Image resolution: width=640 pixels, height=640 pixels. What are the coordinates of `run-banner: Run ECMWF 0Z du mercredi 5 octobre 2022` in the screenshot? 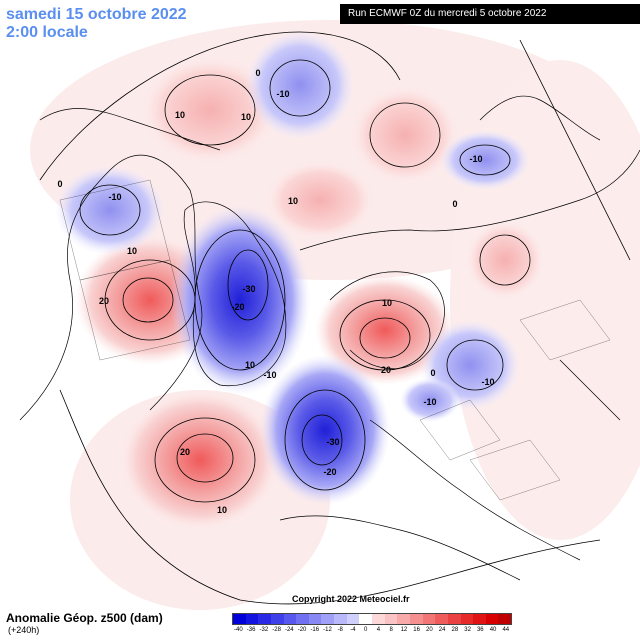 It's located at (490, 14).